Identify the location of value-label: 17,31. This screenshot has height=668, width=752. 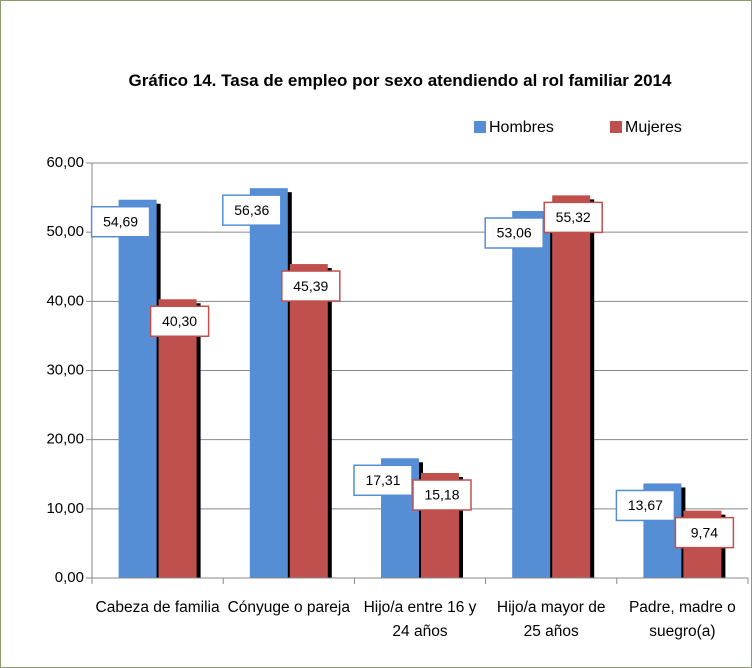
(382, 480).